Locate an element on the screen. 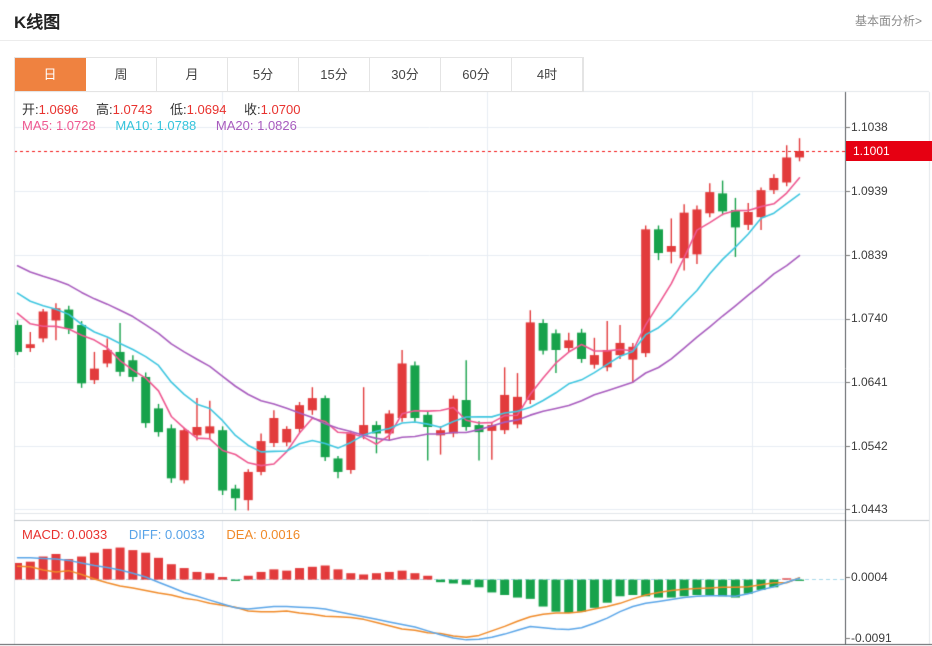 Image resolution: width=932 pixels, height=646 pixels. tab-60min: 60分 is located at coordinates (476, 74).